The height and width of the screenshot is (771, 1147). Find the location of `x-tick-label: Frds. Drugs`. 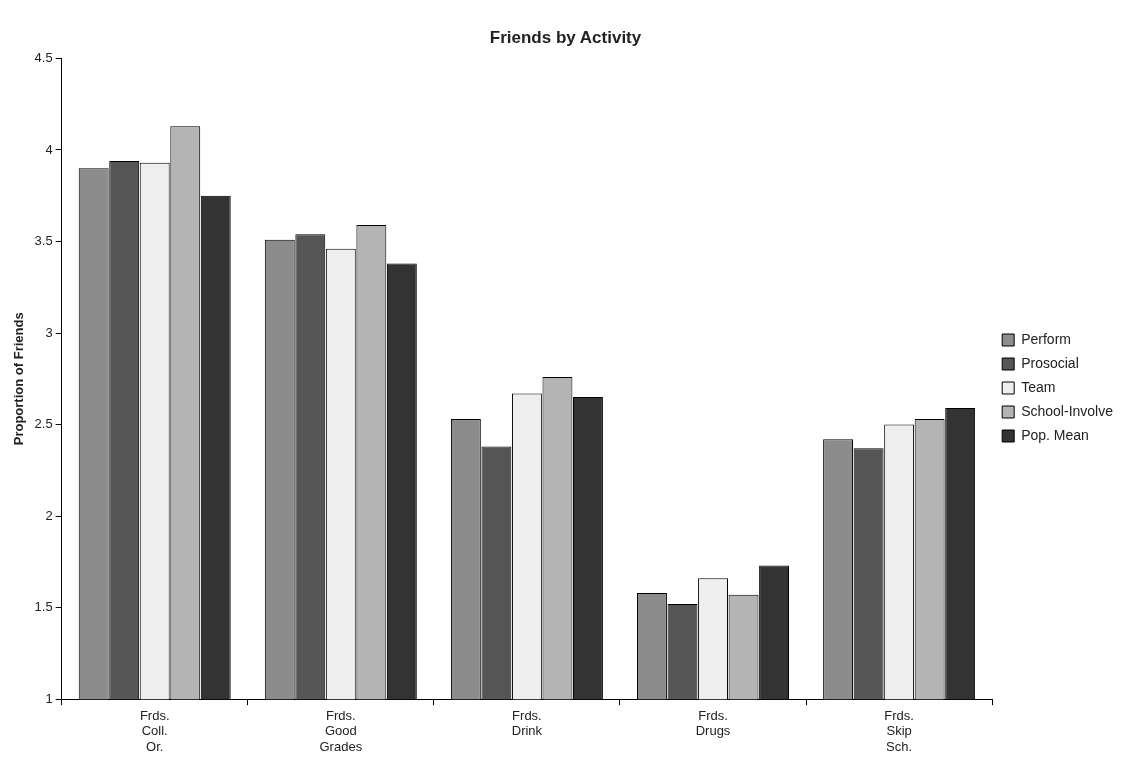

x-tick-label: Frds. Drugs is located at coordinates (713, 723).